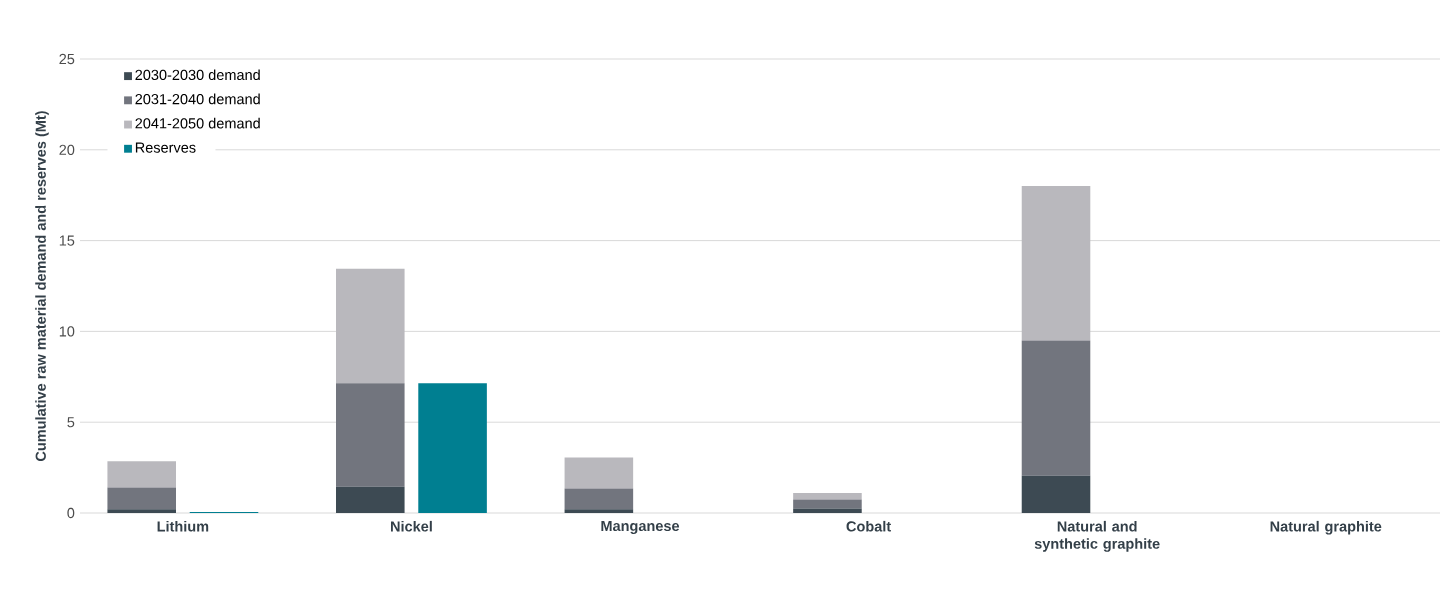 This screenshot has width=1451, height=598. Describe the element at coordinates (869, 526) in the screenshot. I see `x-tick-label: Cobalt` at that location.